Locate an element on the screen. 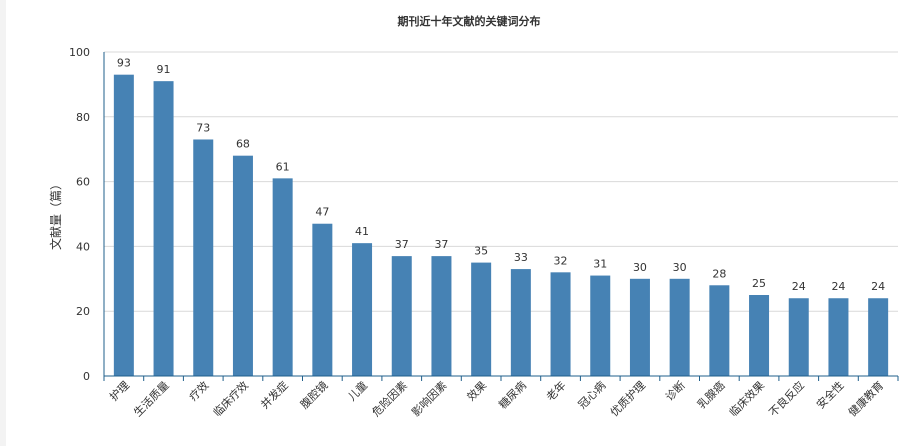 The width and height of the screenshot is (916, 446). data-label: 93 is located at coordinates (124, 63).